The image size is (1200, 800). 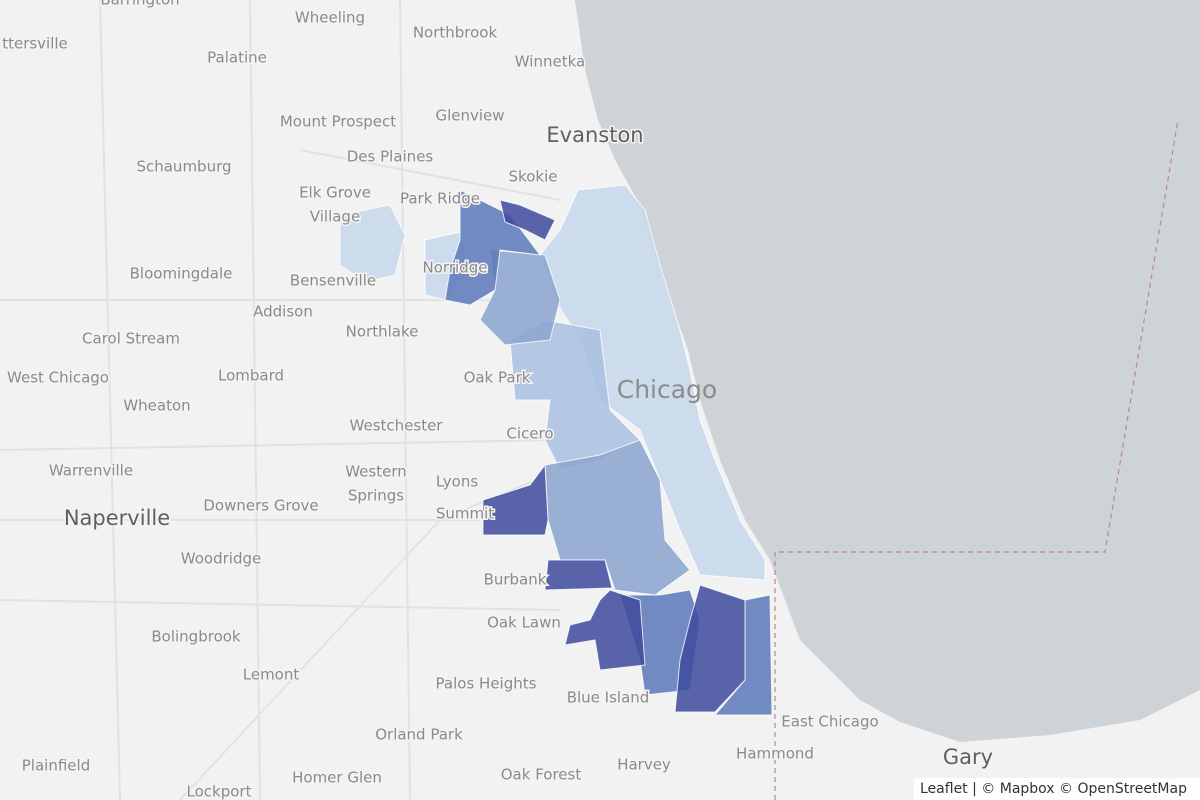 What do you see at coordinates (775, 754) in the screenshot?
I see `place-label: Hammond` at bounding box center [775, 754].